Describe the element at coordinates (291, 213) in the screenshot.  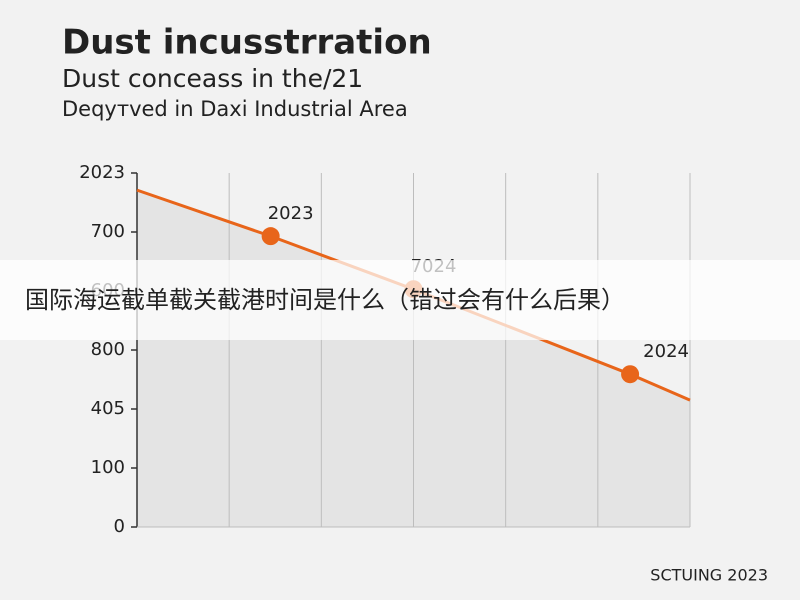
I see `point-label: 2023` at that location.